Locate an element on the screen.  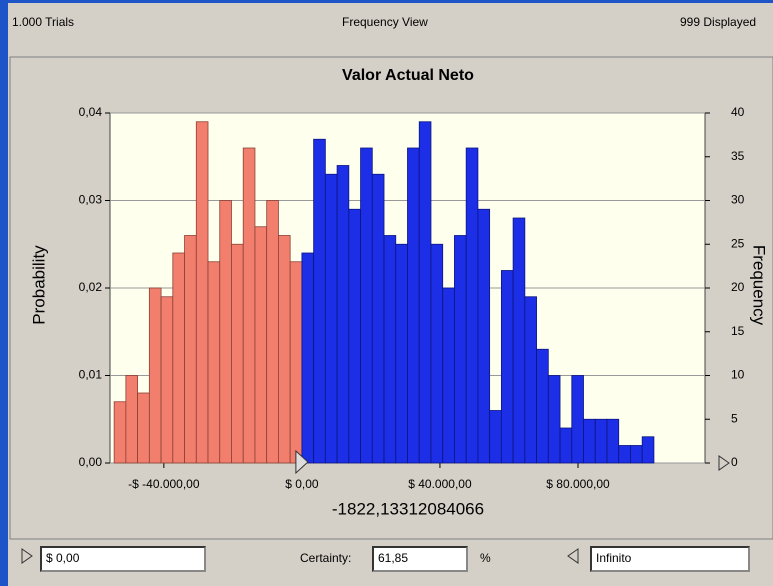
y-tick-label: 0,03 is located at coordinates (91, 200).